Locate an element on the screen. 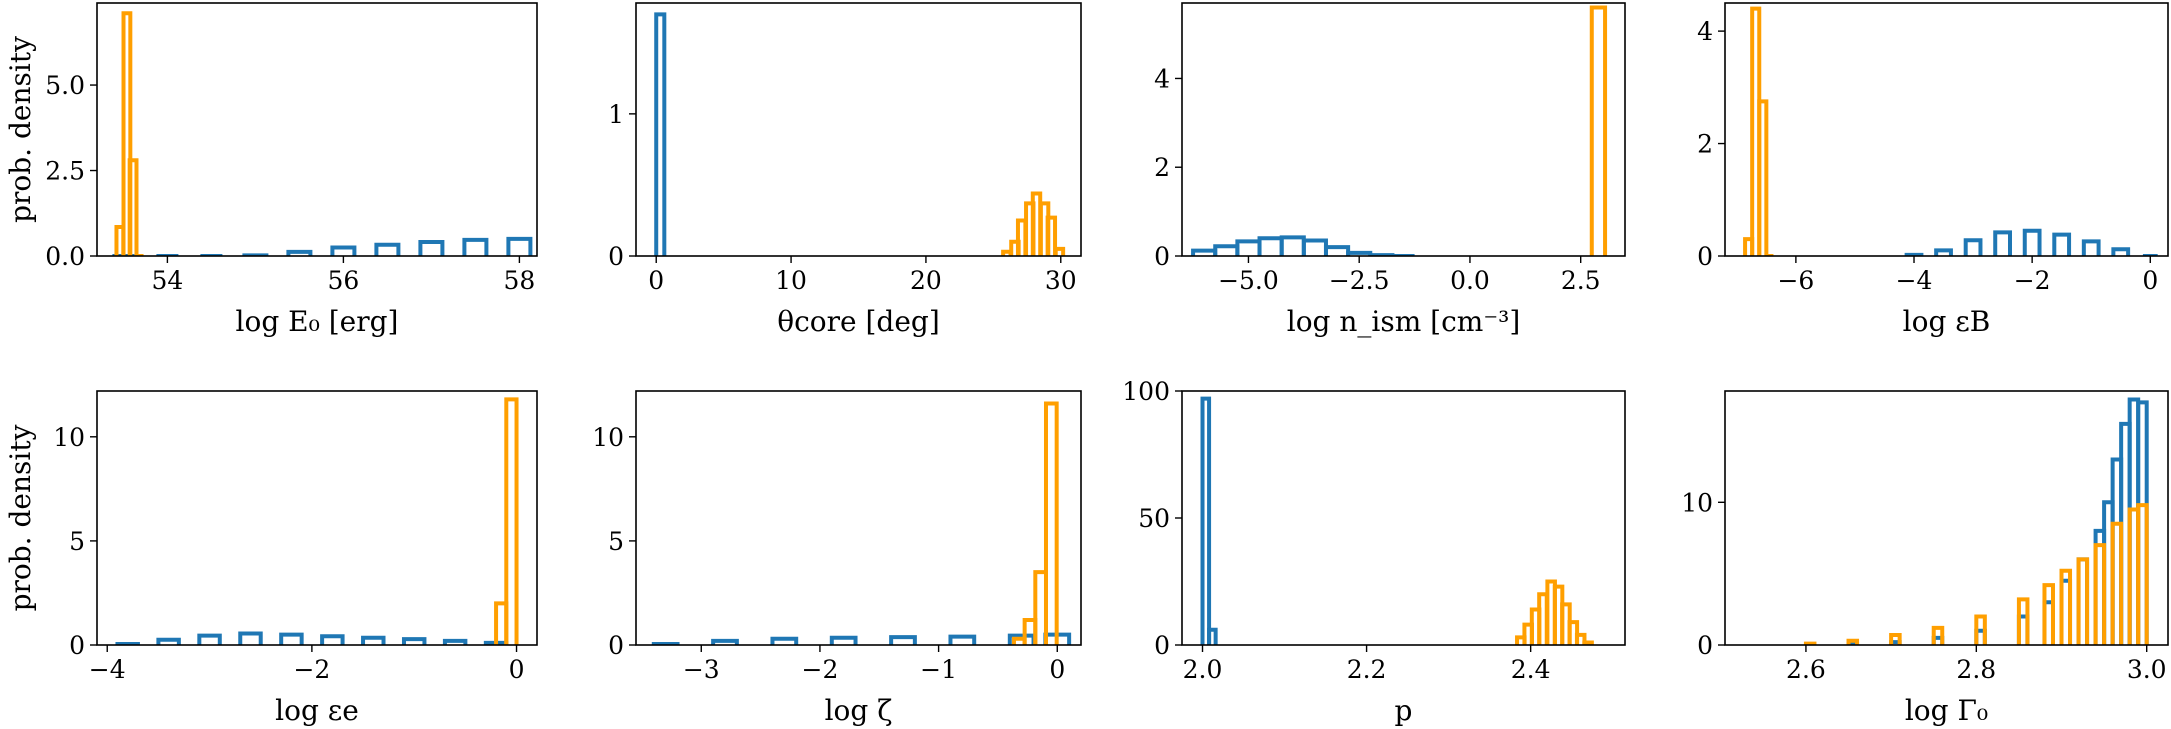 The height and width of the screenshot is (729, 2171). x-tick-label: −3 is located at coordinates (701, 669).